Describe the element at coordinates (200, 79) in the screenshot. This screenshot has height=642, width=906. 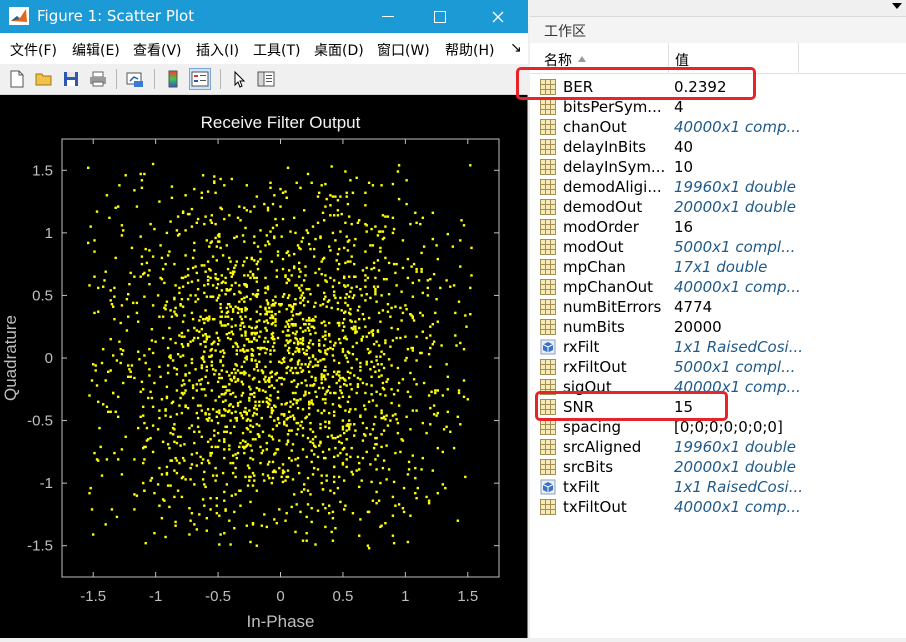
I see `legend-icon` at that location.